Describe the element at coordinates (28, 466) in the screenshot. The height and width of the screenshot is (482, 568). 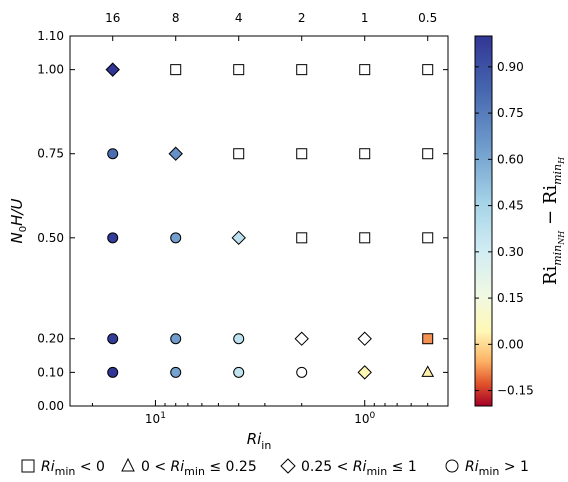
I see `legend-marker-square` at that location.